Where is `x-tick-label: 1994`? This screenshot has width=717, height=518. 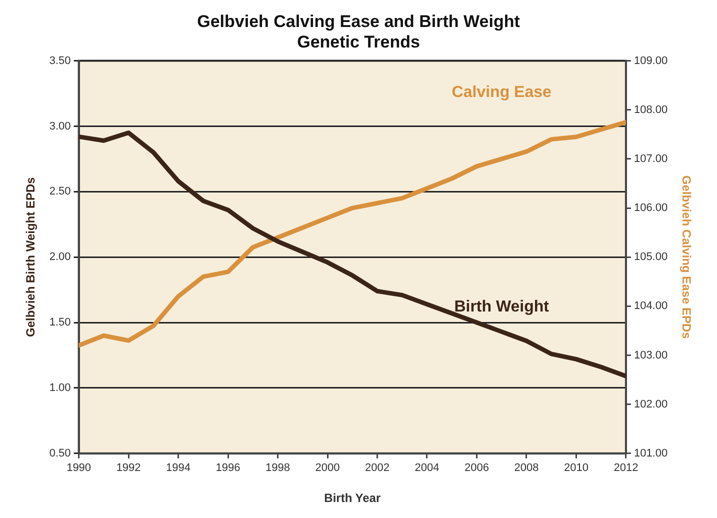 x-tick-label: 1994 is located at coordinates (178, 468).